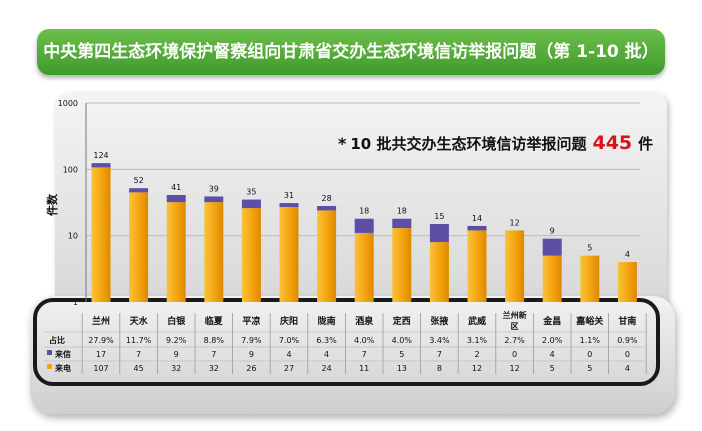 The width and height of the screenshot is (702, 431). Describe the element at coordinates (342, 143) in the screenshot. I see `star-icon: *` at that location.